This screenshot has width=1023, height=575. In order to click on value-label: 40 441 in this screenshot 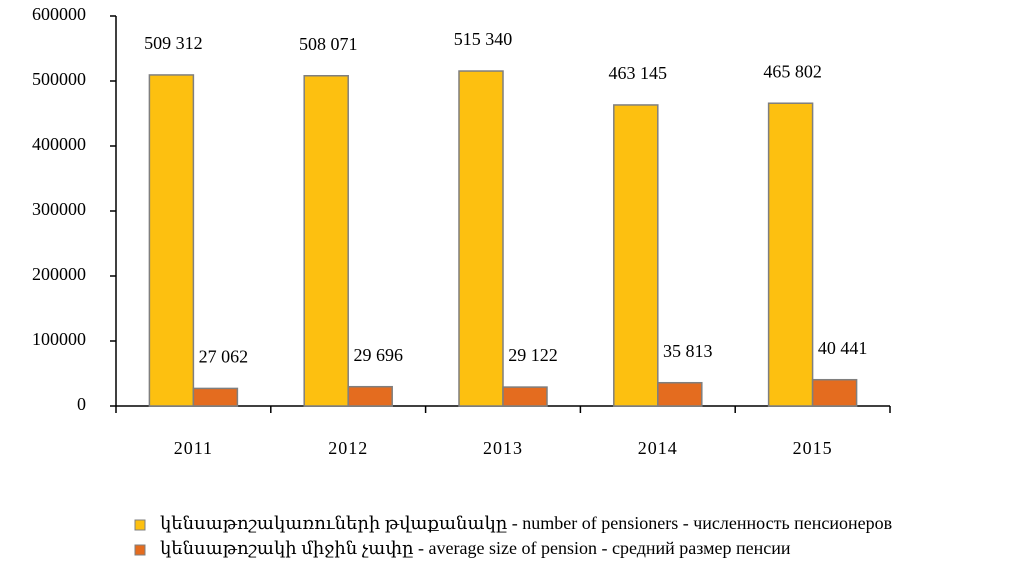, I will do `click(843, 348)`.